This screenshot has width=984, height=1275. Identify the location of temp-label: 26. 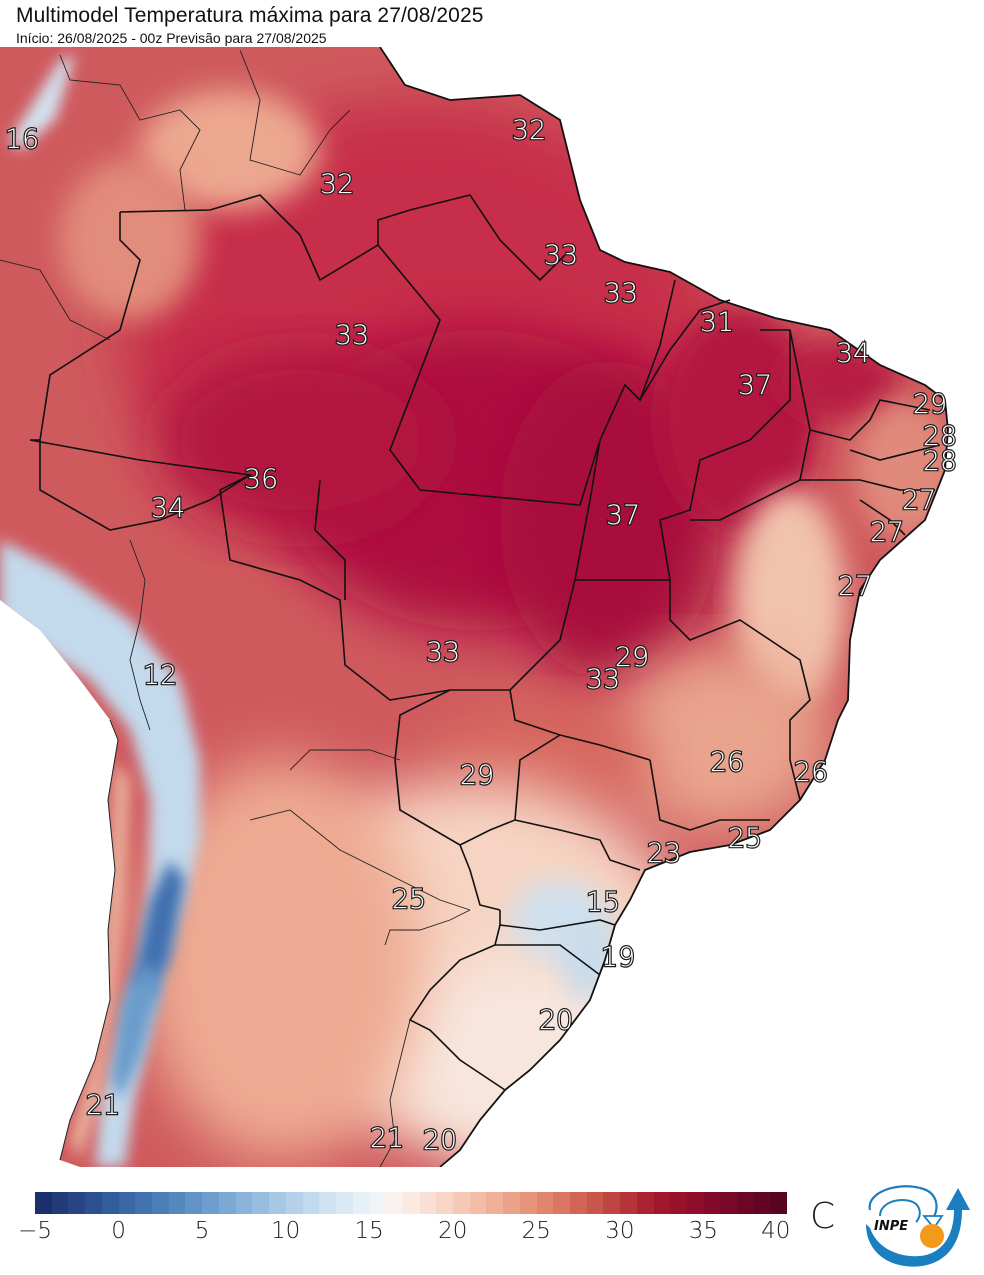
(727, 762).